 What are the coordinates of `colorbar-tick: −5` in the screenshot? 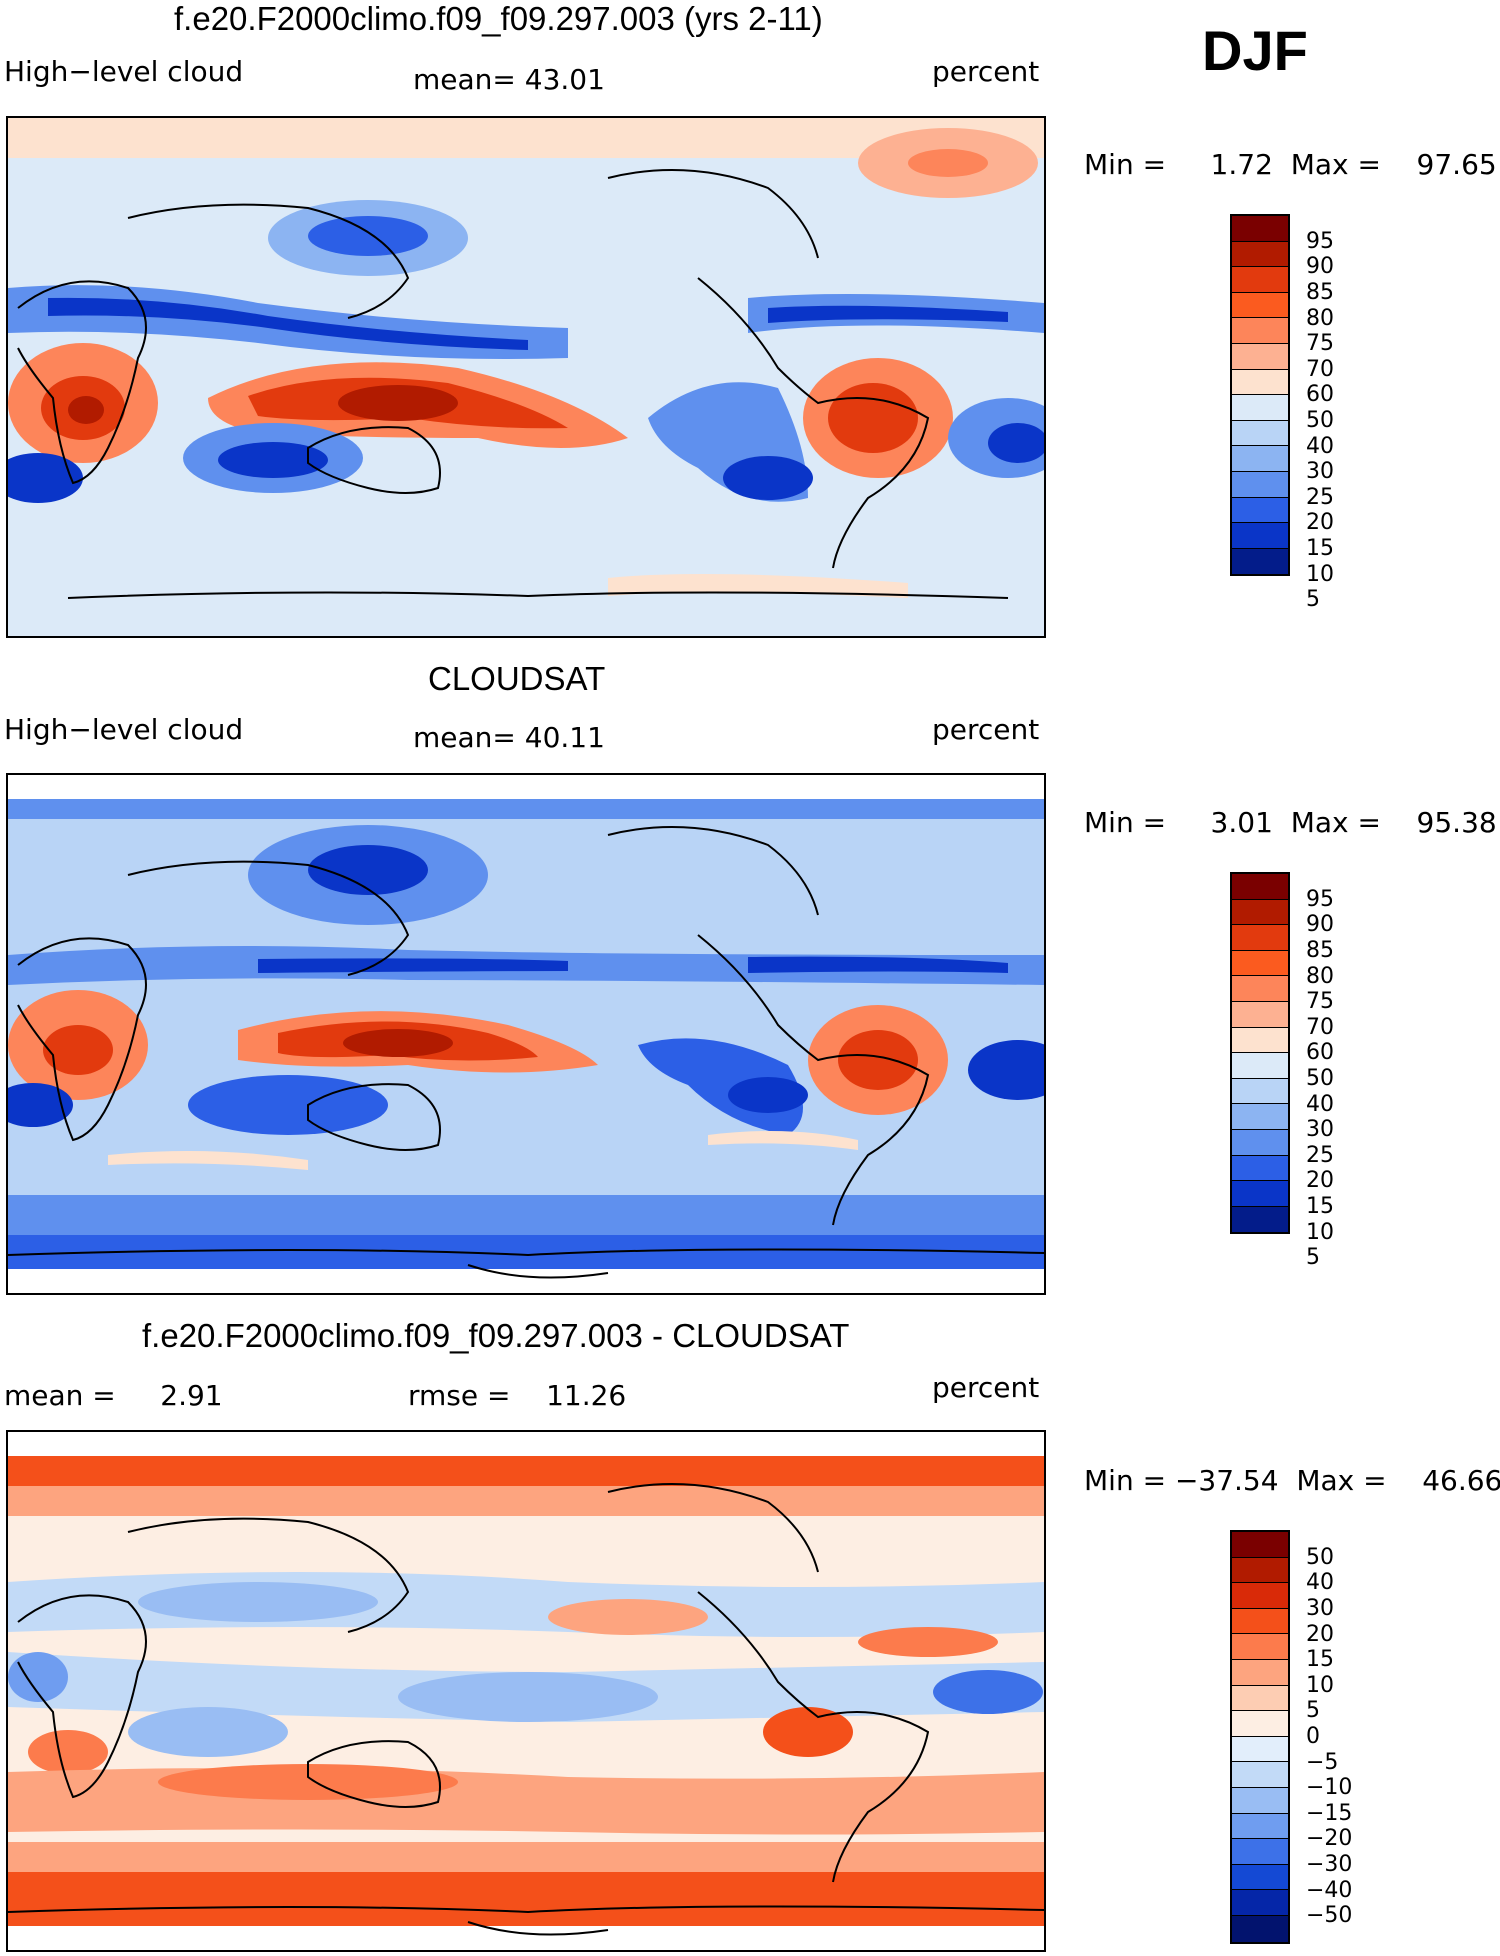 It's located at (1322, 1762).